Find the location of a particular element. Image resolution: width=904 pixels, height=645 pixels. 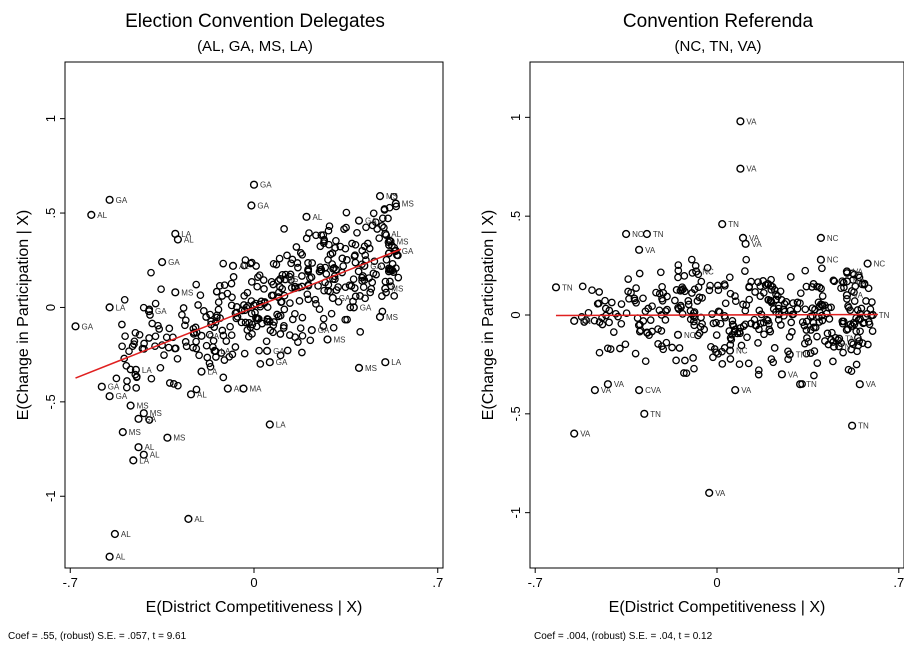

x-tick-label: .7 is located at coordinates (437, 582).